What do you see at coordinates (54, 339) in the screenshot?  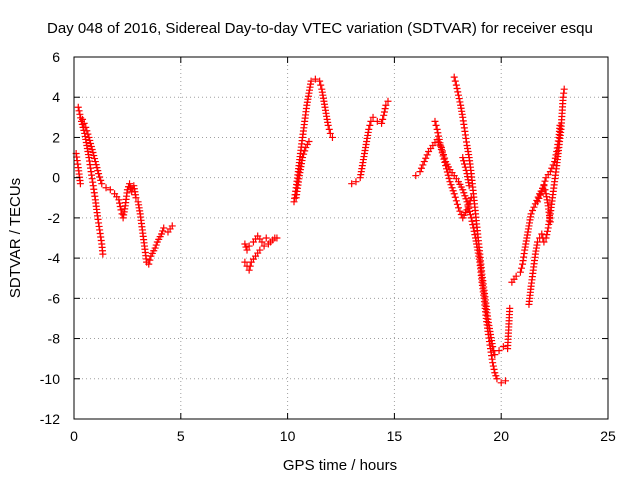 I see `y-tick-label: -8` at bounding box center [54, 339].